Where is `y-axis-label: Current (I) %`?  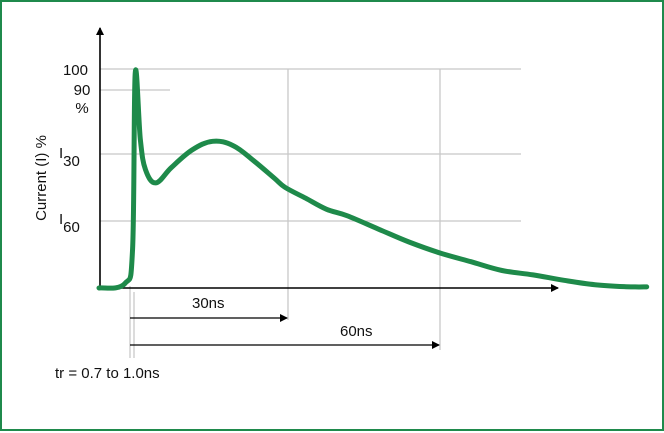
y-axis-label: Current (I) % is located at coordinates (41, 178).